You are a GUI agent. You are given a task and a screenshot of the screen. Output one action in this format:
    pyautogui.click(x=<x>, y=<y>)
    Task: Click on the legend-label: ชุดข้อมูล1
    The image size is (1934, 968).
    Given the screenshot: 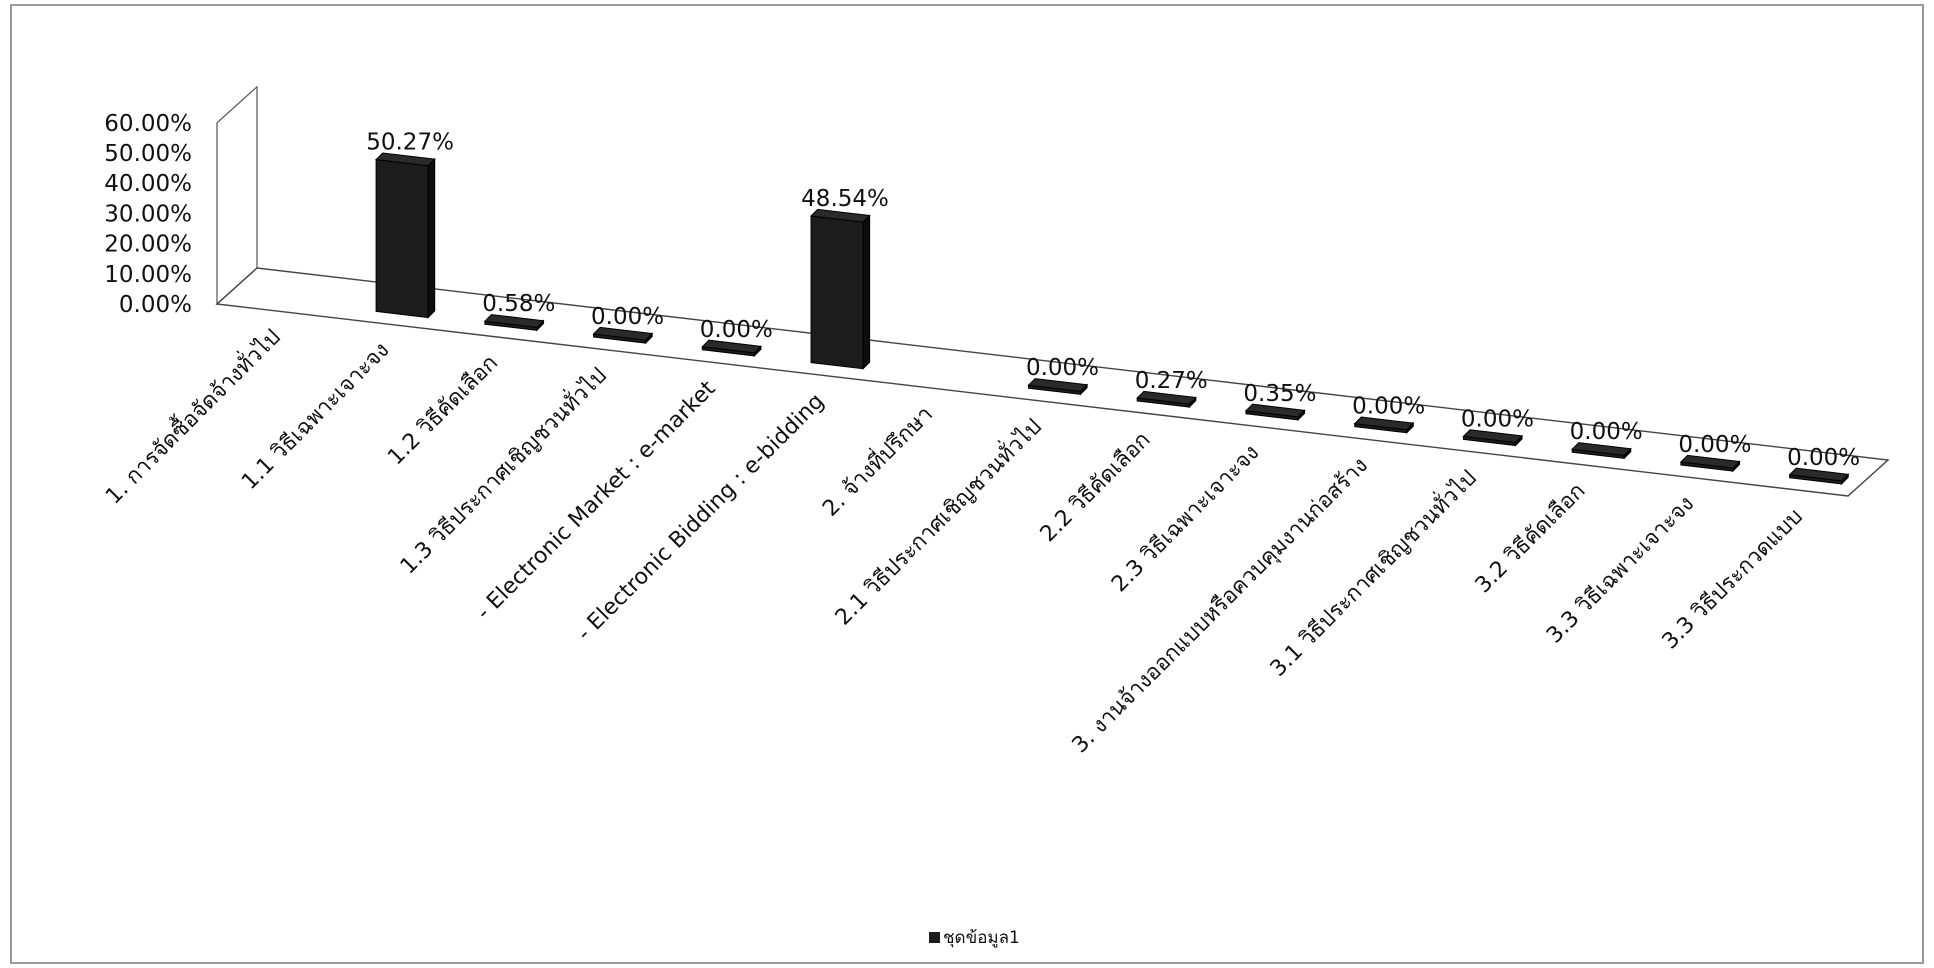 What is the action you would take?
    pyautogui.click(x=981, y=938)
    